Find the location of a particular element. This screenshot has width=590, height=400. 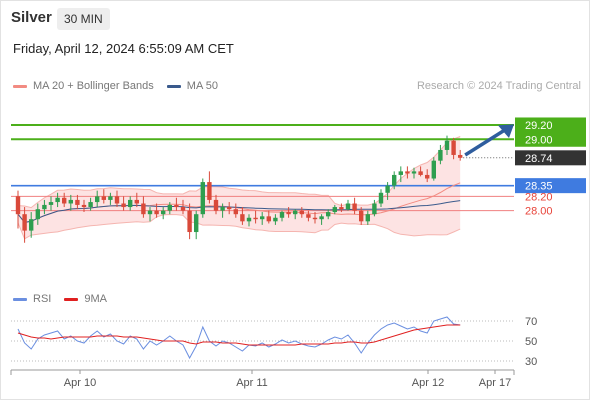

level-tag-28.74 is located at coordinates (550, 158).